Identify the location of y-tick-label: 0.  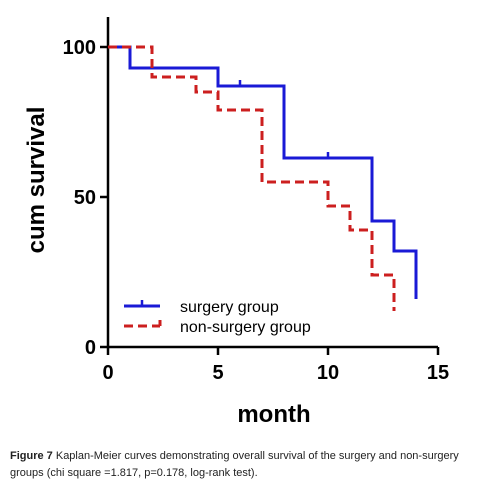
(90, 348).